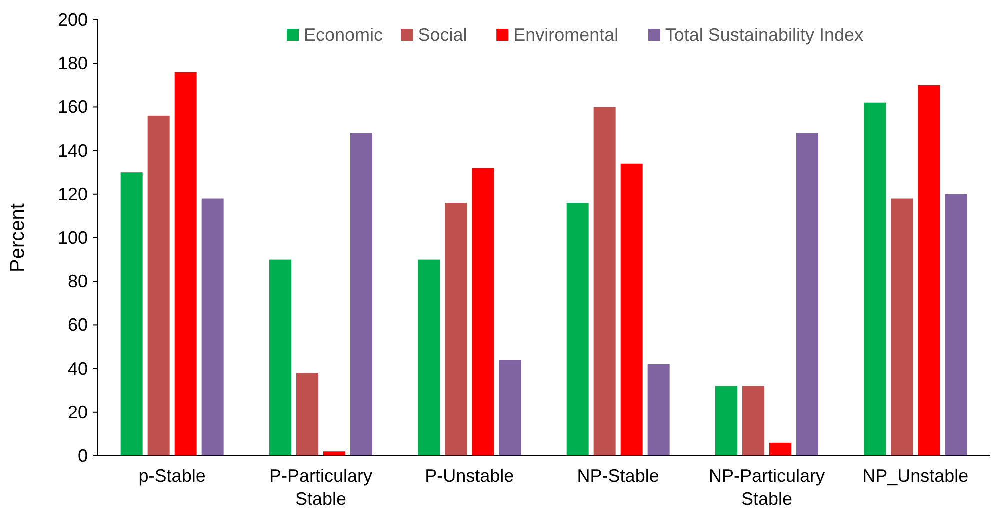 Image resolution: width=991 pixels, height=523 pixels. What do you see at coordinates (344, 35) in the screenshot?
I see `legend-label: Economic` at bounding box center [344, 35].